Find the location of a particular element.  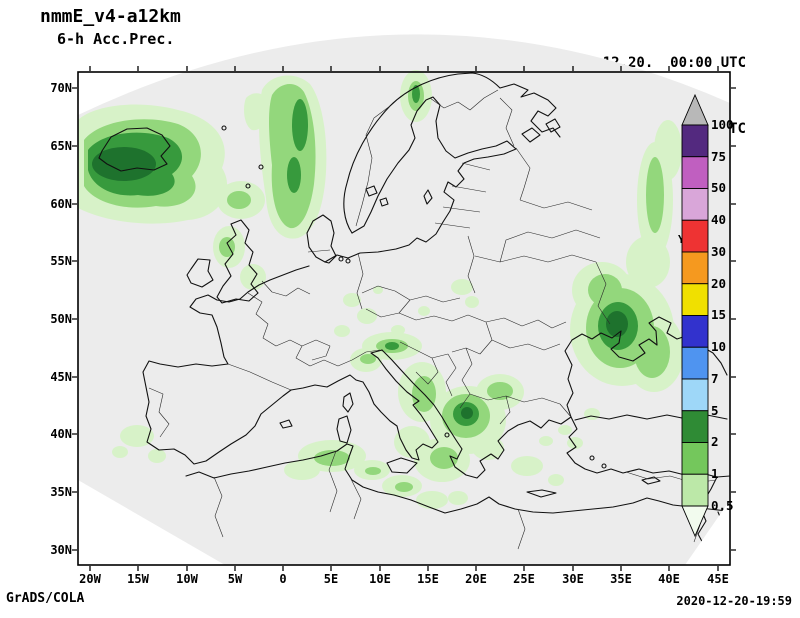

lat-axis-labels: 70N 65N 60N 55N 50N 45N 40N 35N 30N is located at coordinates (61, 319).